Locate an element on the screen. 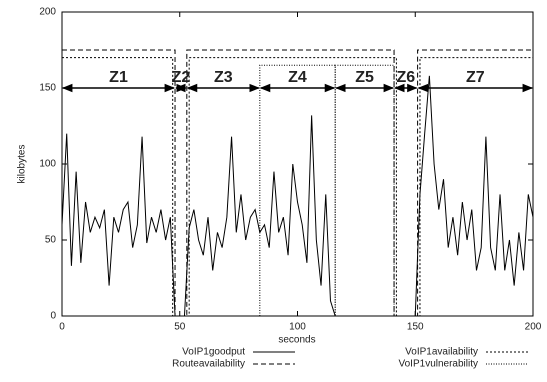  zone-label: Z2 is located at coordinates (181, 77).